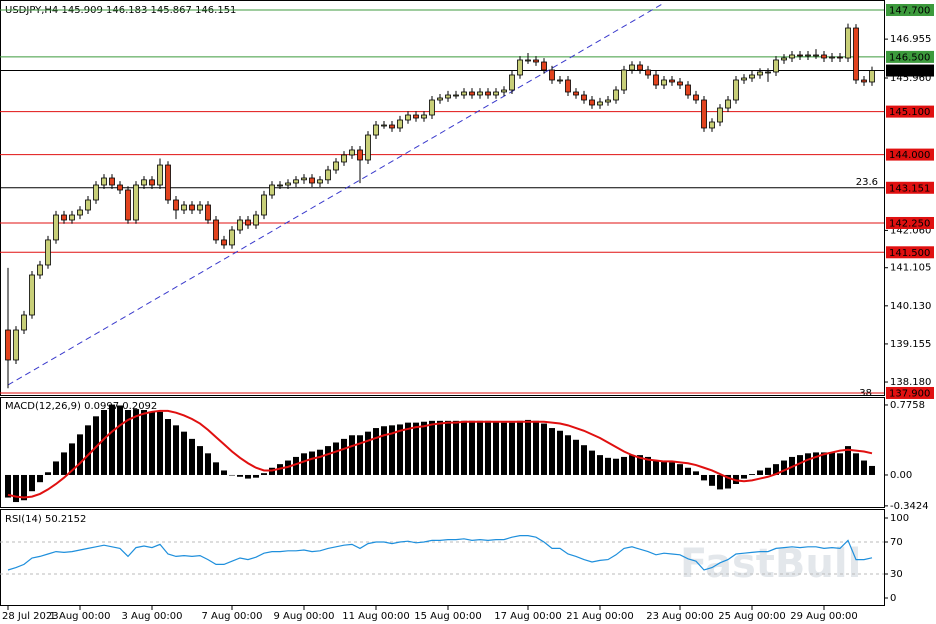 This screenshot has width=936, height=624. Describe the element at coordinates (81, 406) in the screenshot. I see `panel-title: MACD(12,26,9) 0.0997 0.2092` at that location.